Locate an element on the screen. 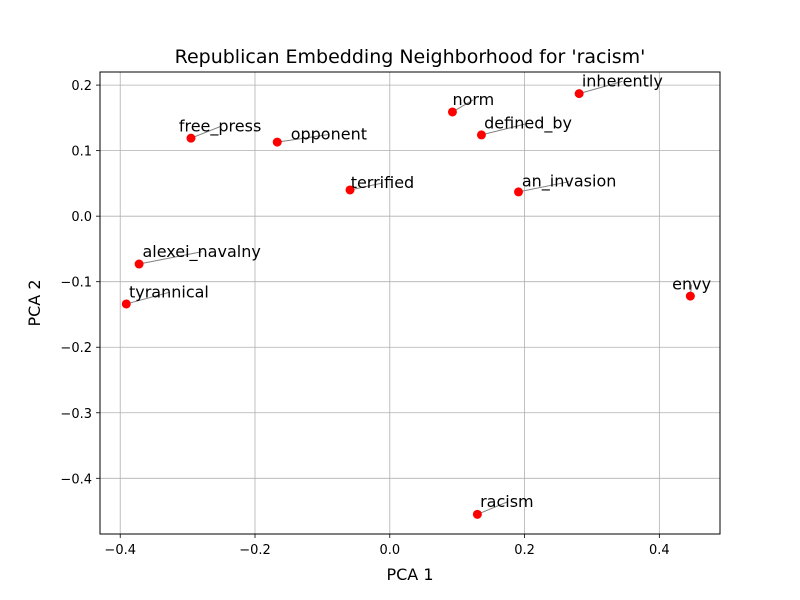 The image size is (800, 600). y-tick-label: 0.2 is located at coordinates (81, 86).